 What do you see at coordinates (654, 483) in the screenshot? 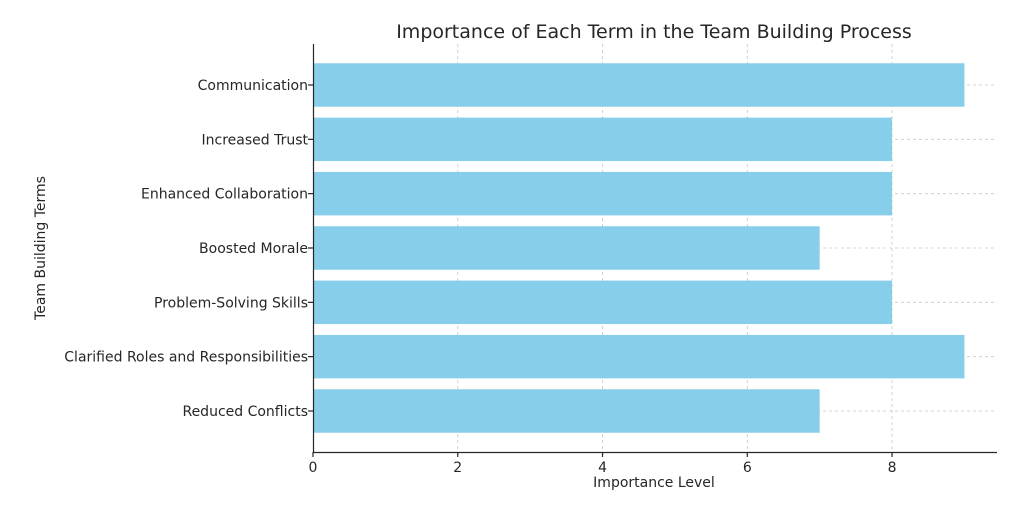
I see `x-axis-title: Importance Level` at bounding box center [654, 483].